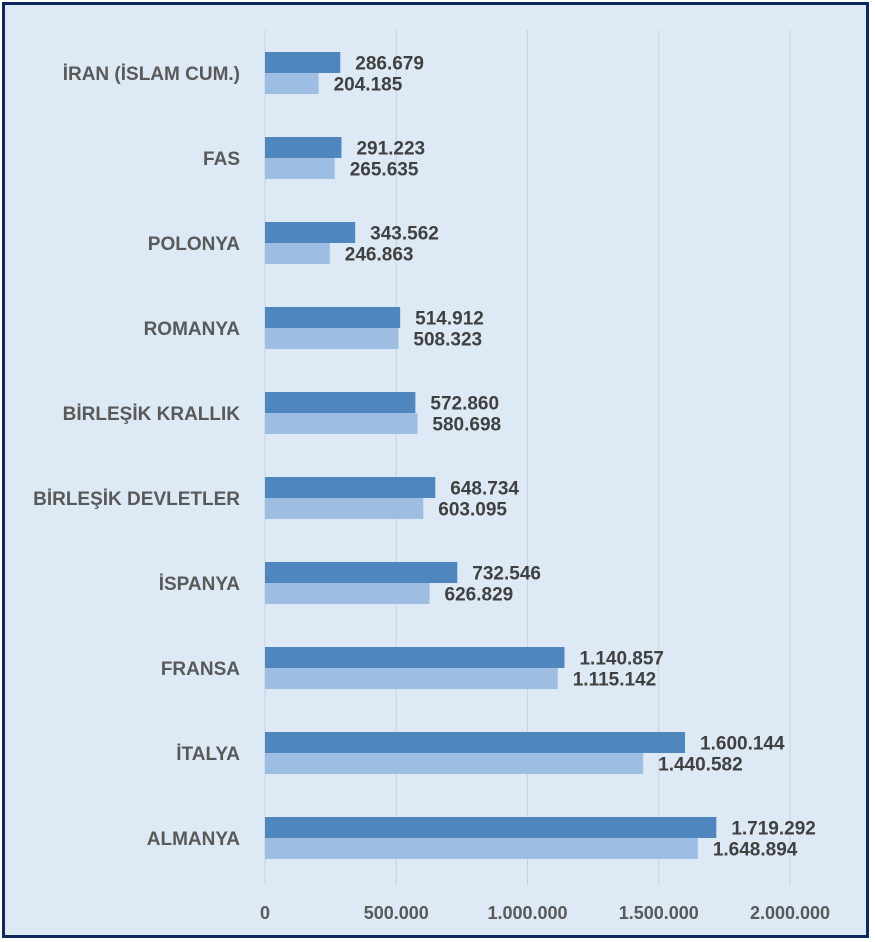 This screenshot has width=875, height=942. I want to click on data-label: 626.829, so click(479, 595).